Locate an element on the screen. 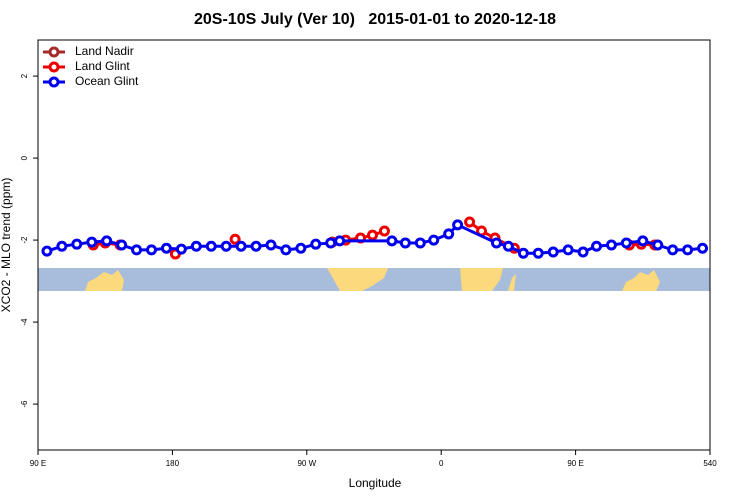 The image size is (750, 500). x-tick-label: 180 is located at coordinates (173, 463).